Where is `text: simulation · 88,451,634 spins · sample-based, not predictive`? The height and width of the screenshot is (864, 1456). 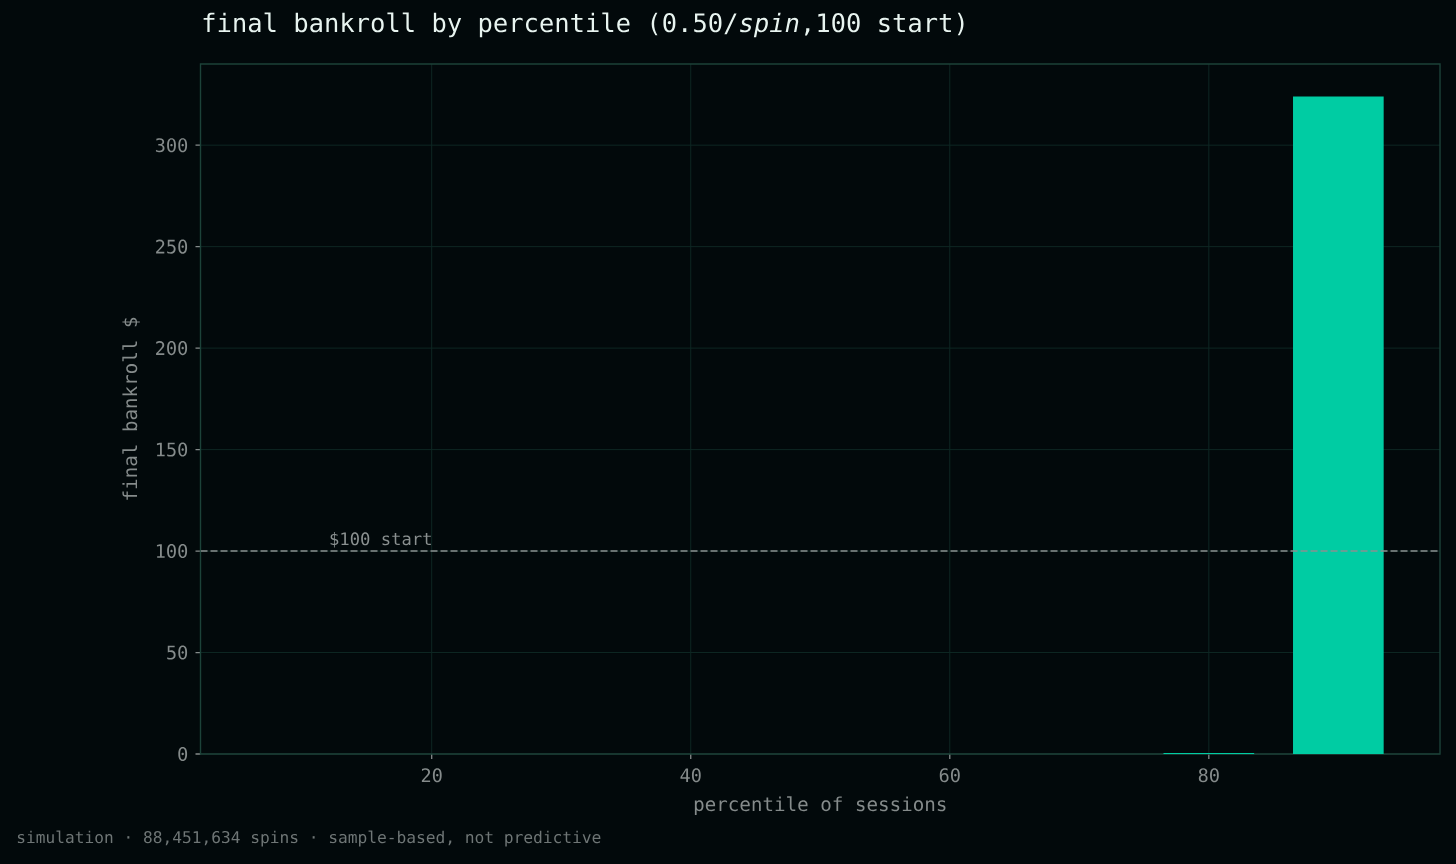 text: simulation · 88,451,634 spins · sample-based, not predictive is located at coordinates (309, 838).